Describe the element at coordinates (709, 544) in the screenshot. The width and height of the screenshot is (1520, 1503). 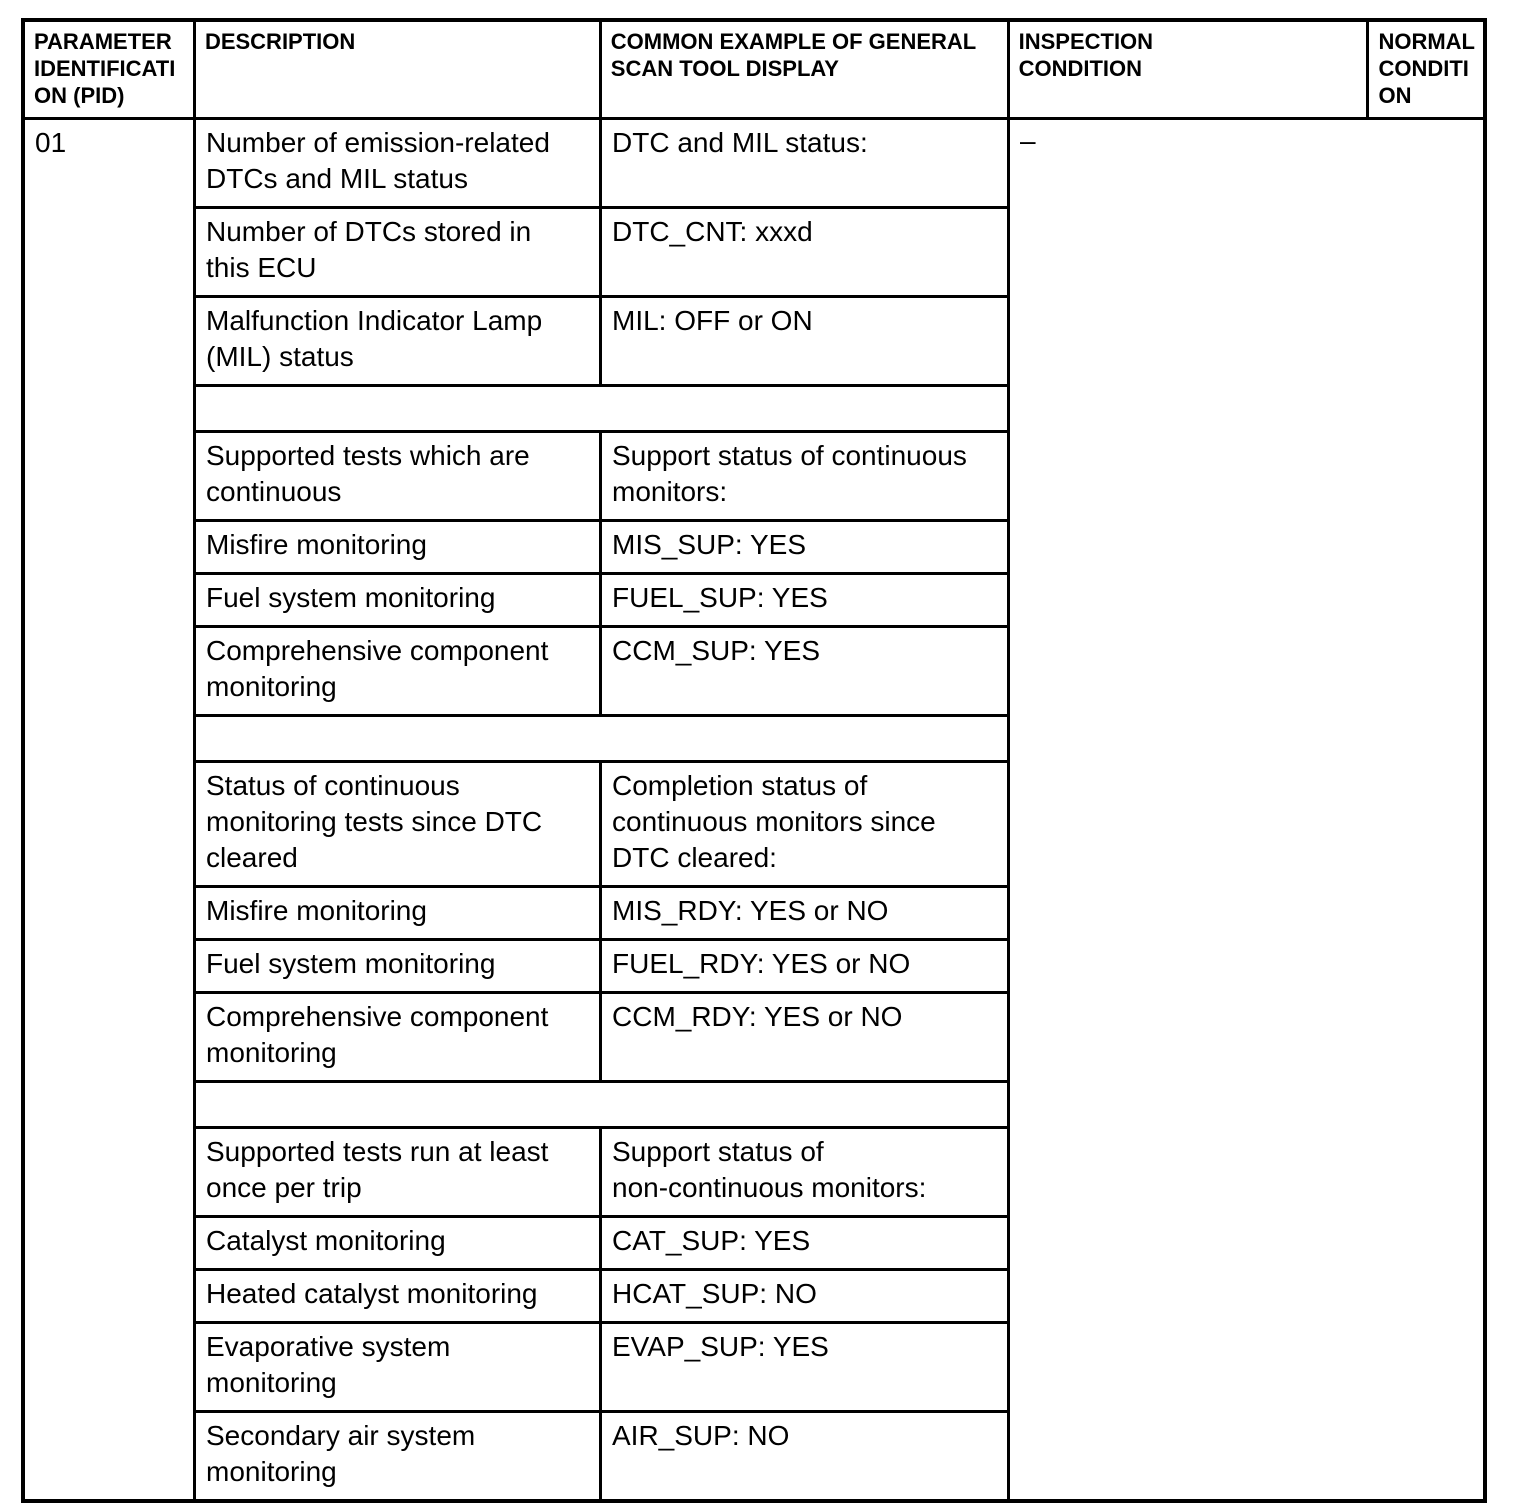
I see `scan-display-cell: MIS_SUP: YES` at that location.